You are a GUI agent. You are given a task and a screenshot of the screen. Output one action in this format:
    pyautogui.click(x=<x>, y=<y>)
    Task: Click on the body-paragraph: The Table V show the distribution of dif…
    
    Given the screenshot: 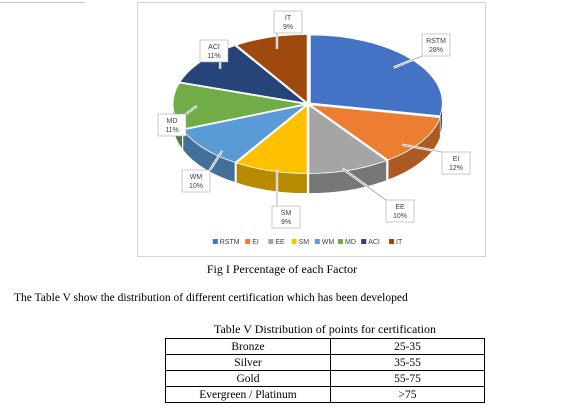 What is the action you would take?
    pyautogui.click(x=211, y=298)
    